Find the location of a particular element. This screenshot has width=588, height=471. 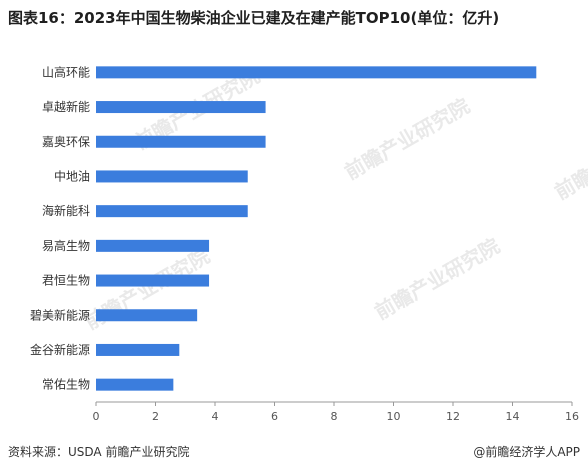

x-tick-label: 0 is located at coordinates (96, 416).